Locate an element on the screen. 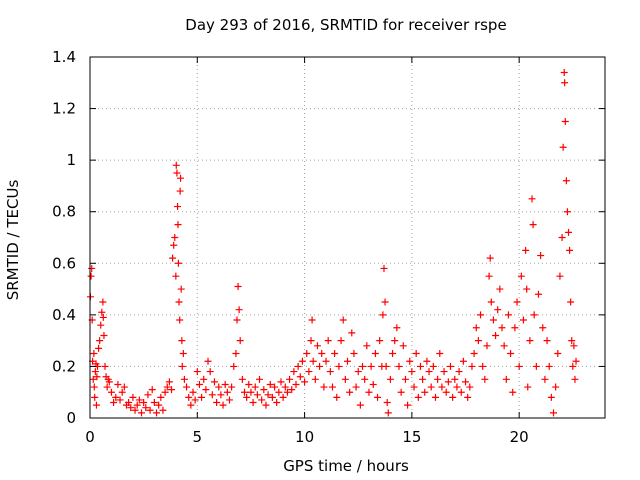 Image resolution: width=640 pixels, height=480 pixels. x-tick-label: 10 is located at coordinates (304, 437).